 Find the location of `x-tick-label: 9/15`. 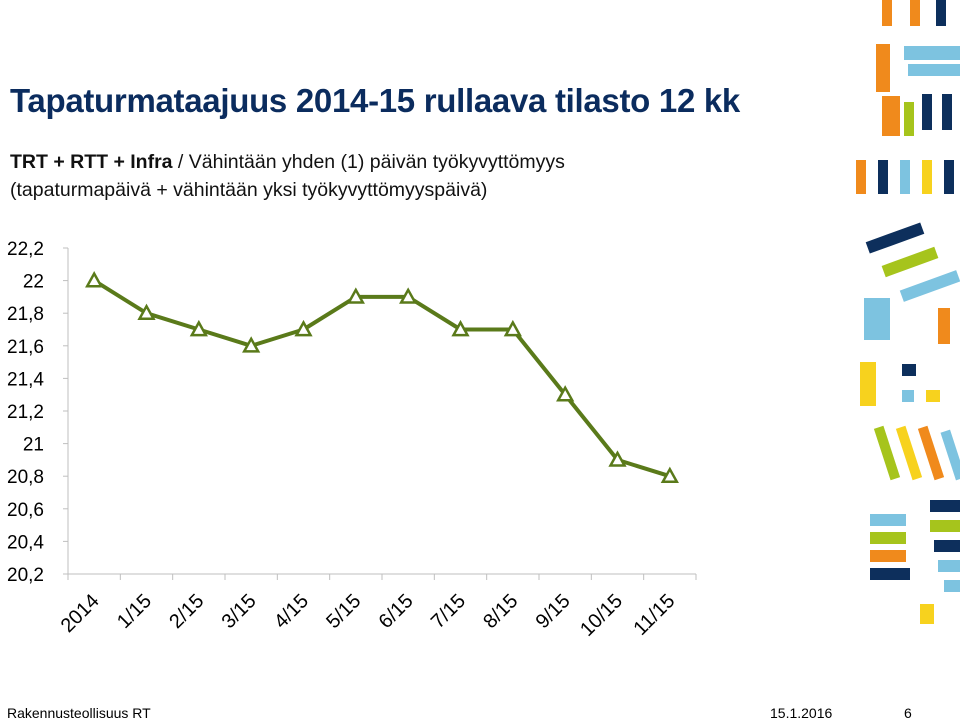

x-tick-label: 9/15 is located at coordinates (553, 611).